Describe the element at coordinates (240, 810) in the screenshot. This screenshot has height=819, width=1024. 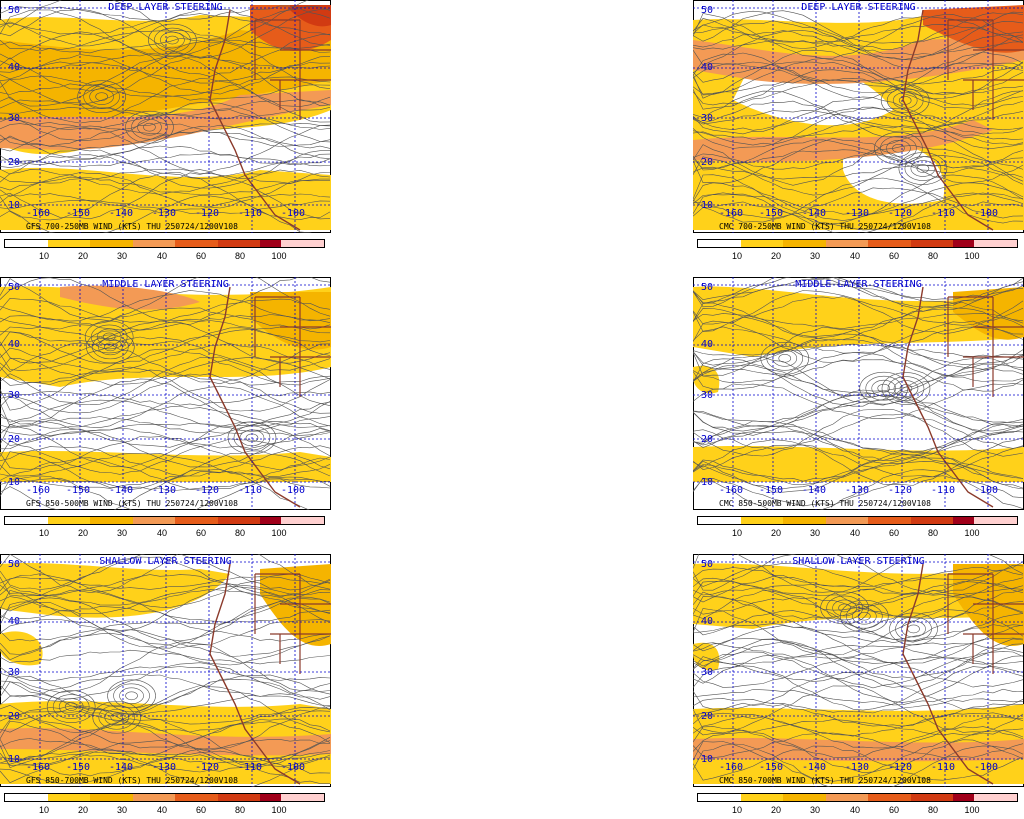
I see `colorbar-label: 80` at that location.